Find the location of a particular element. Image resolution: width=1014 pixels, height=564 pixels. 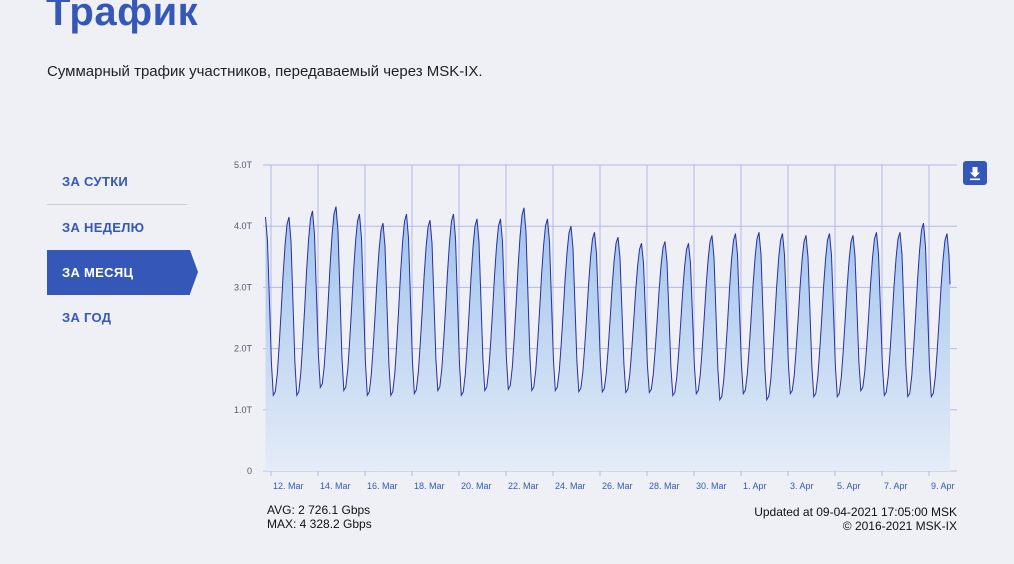

traffic-stats: AVG: 2 726.1 Gbps MAX: 4 328.2 Gbps is located at coordinates (319, 517).